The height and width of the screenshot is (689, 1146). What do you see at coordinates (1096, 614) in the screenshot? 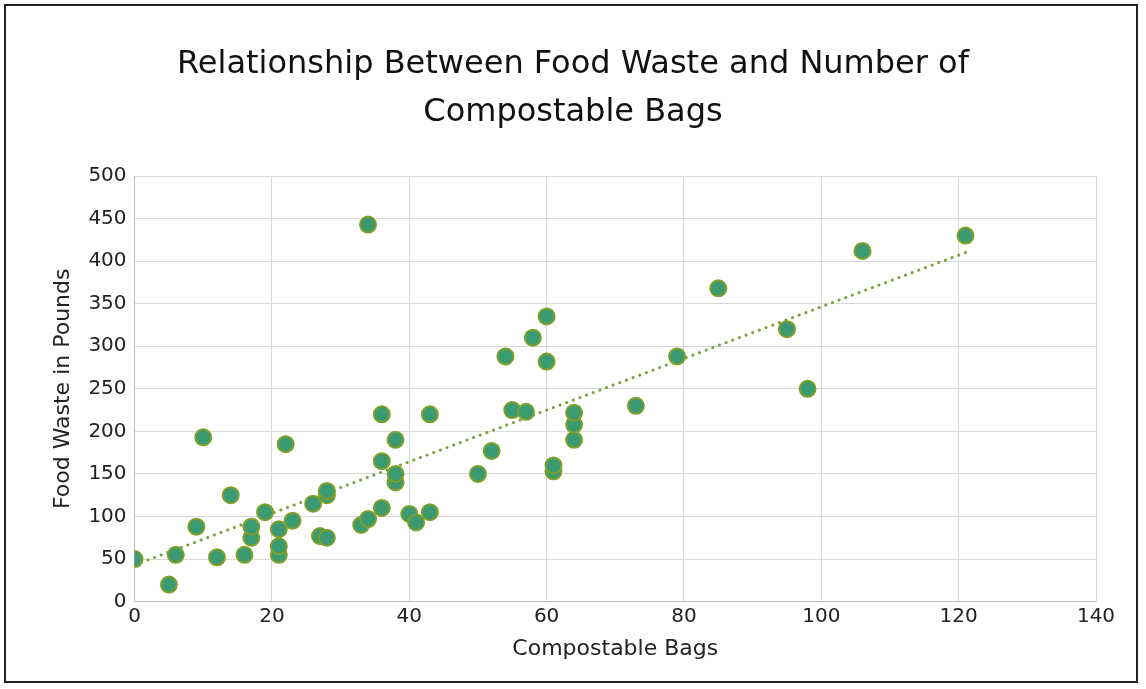
I see `x-tick-label: 140` at bounding box center [1096, 614].